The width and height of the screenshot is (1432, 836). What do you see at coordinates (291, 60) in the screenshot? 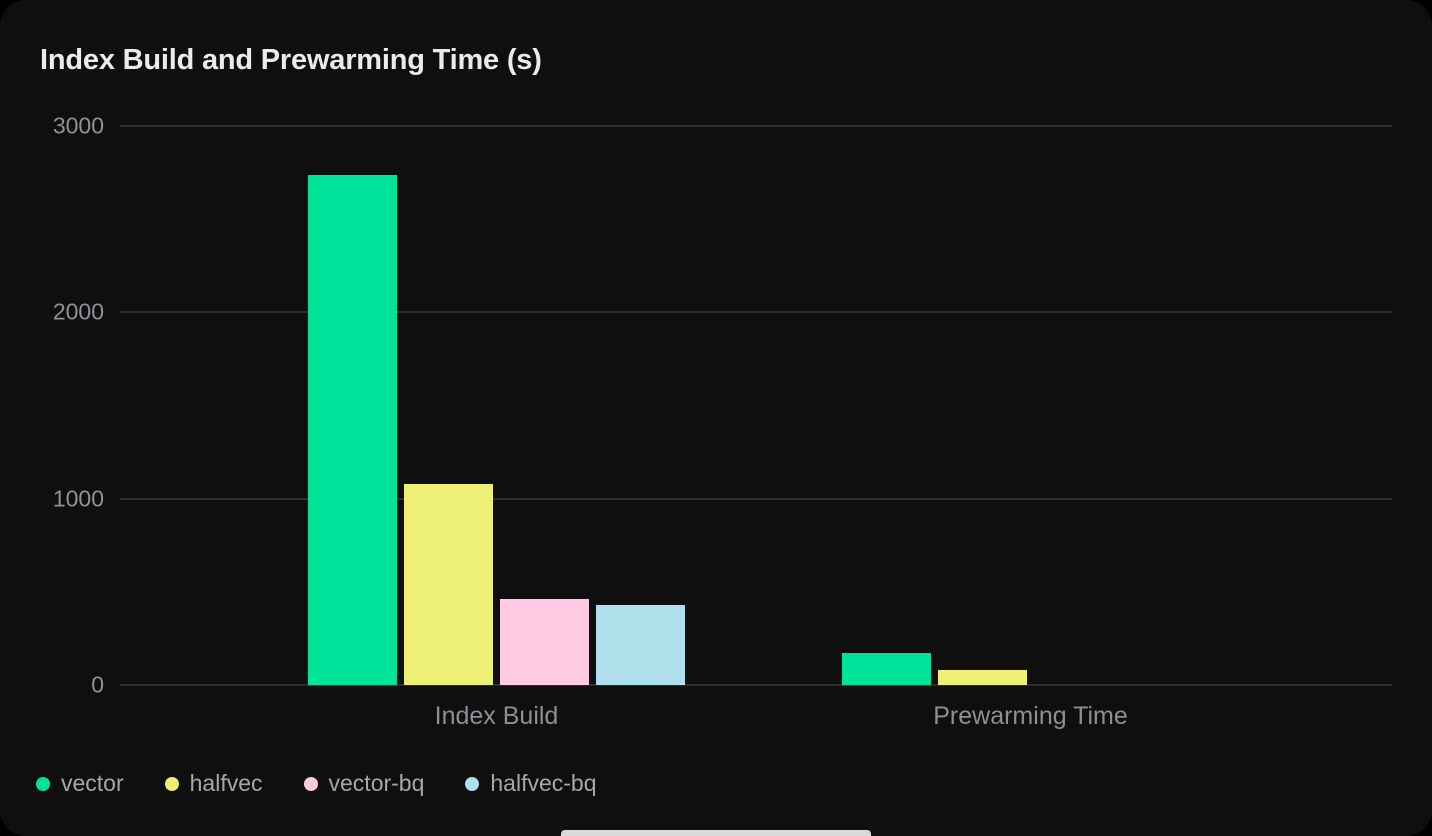
I see `chart-title: Index Build and Prewarming Time (s)` at bounding box center [291, 60].